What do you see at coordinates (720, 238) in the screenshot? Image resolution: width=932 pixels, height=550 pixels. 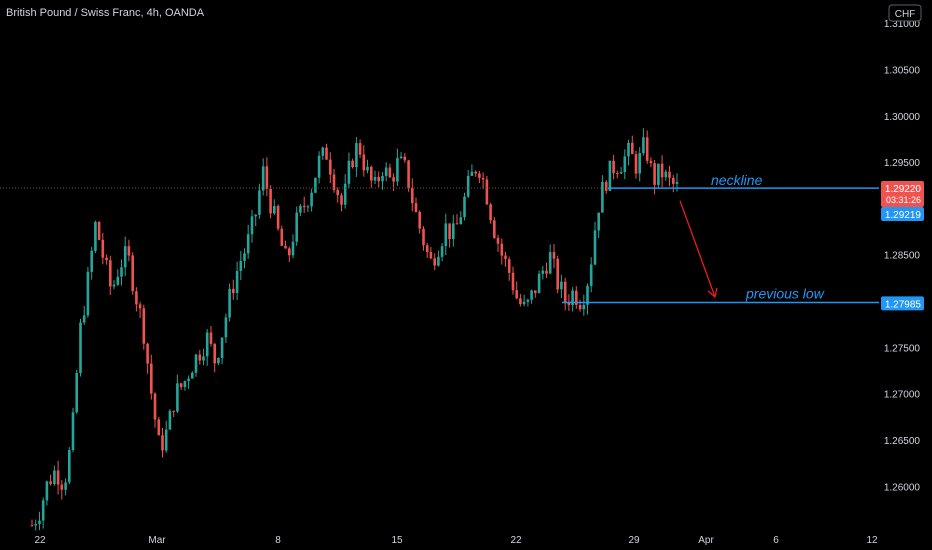 I see `drawing-layer: neckline previous low` at bounding box center [720, 238].